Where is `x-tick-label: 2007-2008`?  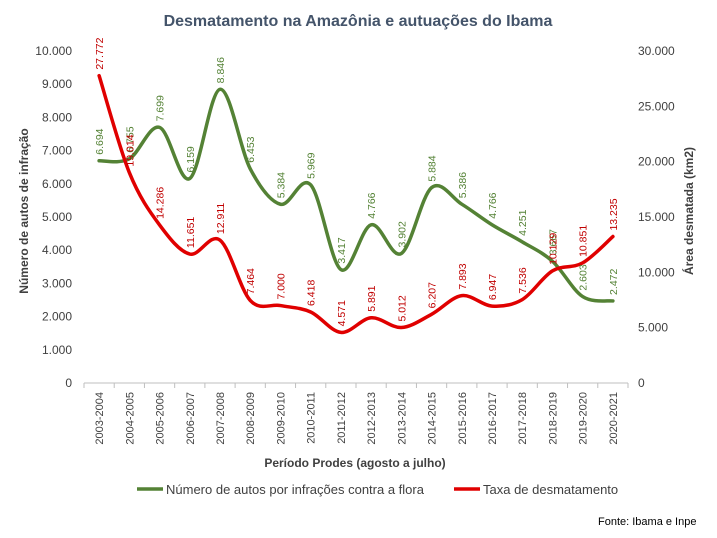
x-tick-label: 2007-2008 is located at coordinates (221, 418).